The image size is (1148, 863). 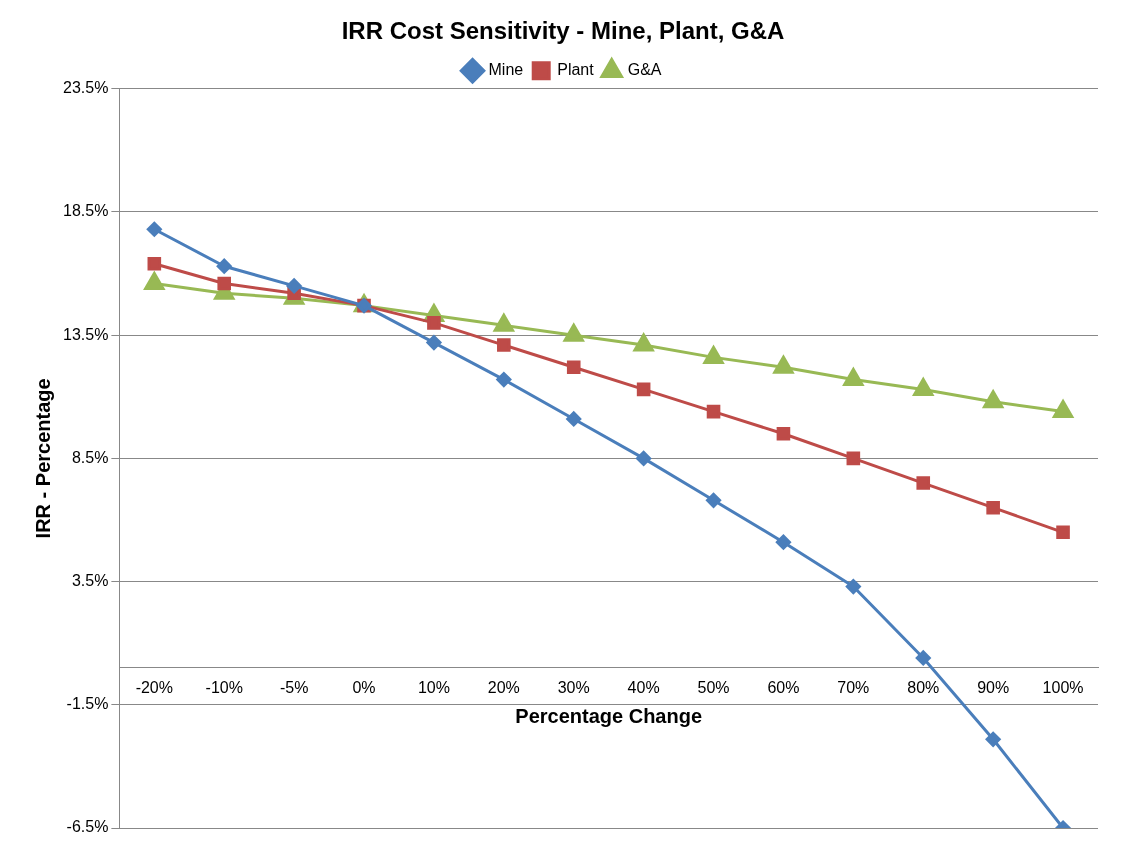 What do you see at coordinates (576, 70) in the screenshot?
I see `legend-label: Plant` at bounding box center [576, 70].